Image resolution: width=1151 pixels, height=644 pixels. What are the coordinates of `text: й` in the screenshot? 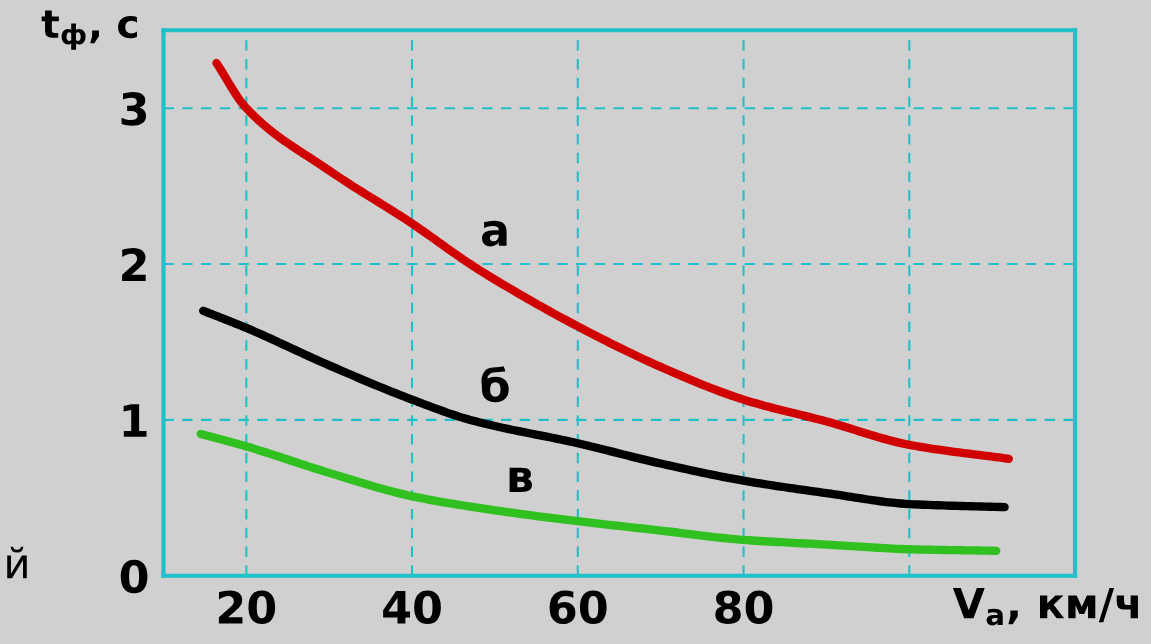 It's located at (17, 562).